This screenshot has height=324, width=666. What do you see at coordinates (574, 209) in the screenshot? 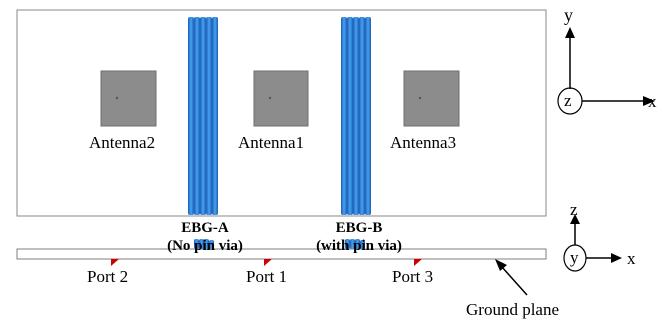
I see `side-axis-z-label: z` at bounding box center [574, 209].